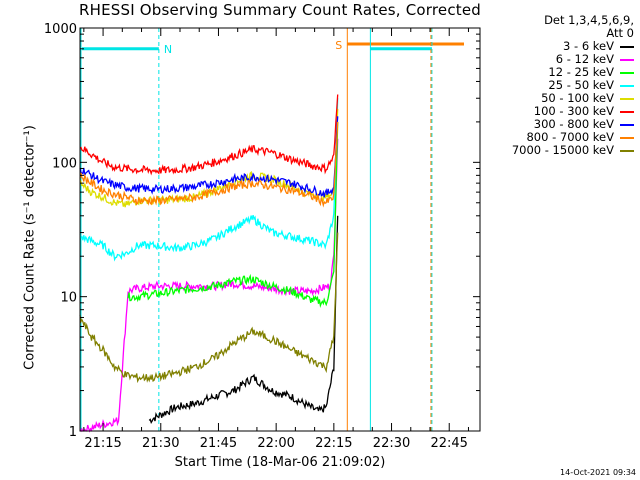 The width and height of the screenshot is (640, 480). What do you see at coordinates (64, 163) in the screenshot?
I see `y-tick-label: 100` at bounding box center [64, 163].